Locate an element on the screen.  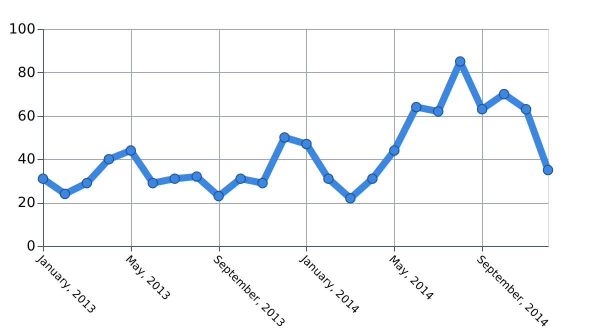
y-tick-label: 100 is located at coordinates (22, 30).